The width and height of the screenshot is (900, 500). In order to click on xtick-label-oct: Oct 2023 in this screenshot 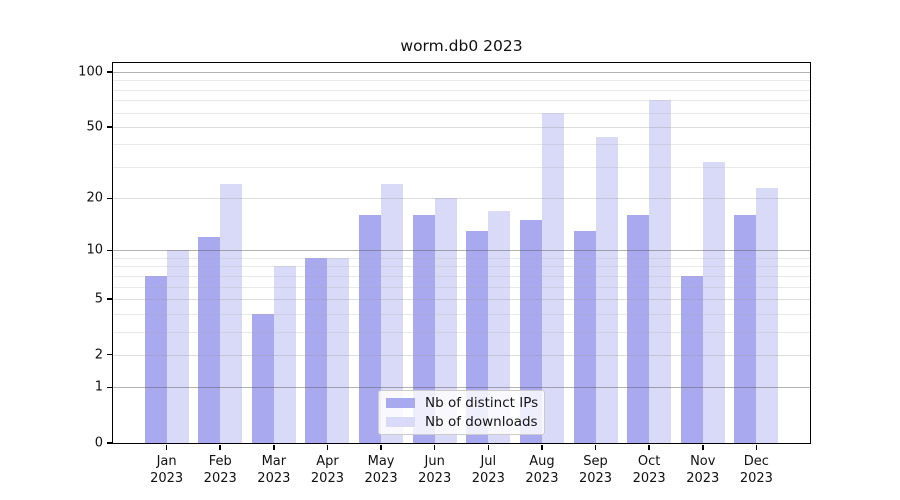, I will do `click(649, 470)`.